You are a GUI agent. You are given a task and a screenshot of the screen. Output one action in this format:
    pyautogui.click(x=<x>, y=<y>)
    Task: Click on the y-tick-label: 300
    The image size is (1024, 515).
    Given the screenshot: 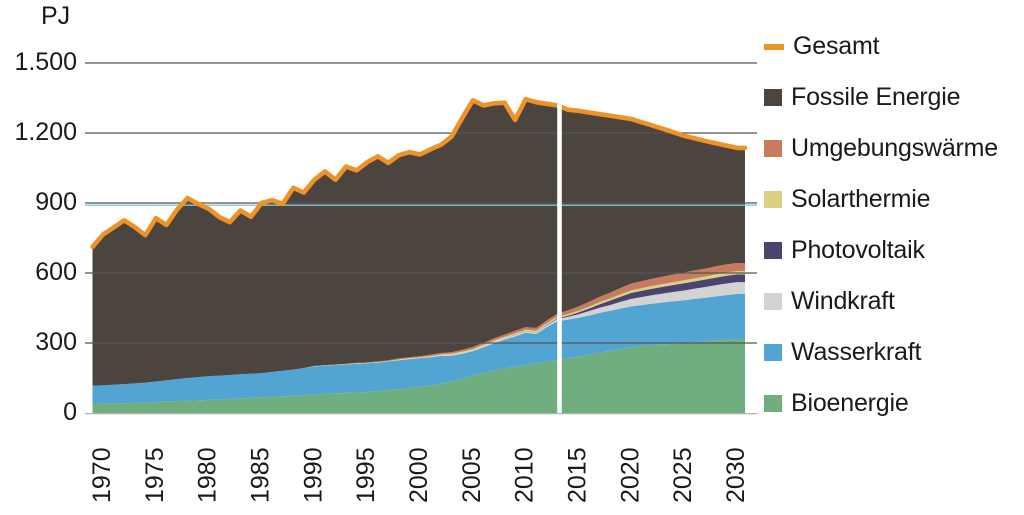 What is the action you would take?
    pyautogui.click(x=56, y=342)
    